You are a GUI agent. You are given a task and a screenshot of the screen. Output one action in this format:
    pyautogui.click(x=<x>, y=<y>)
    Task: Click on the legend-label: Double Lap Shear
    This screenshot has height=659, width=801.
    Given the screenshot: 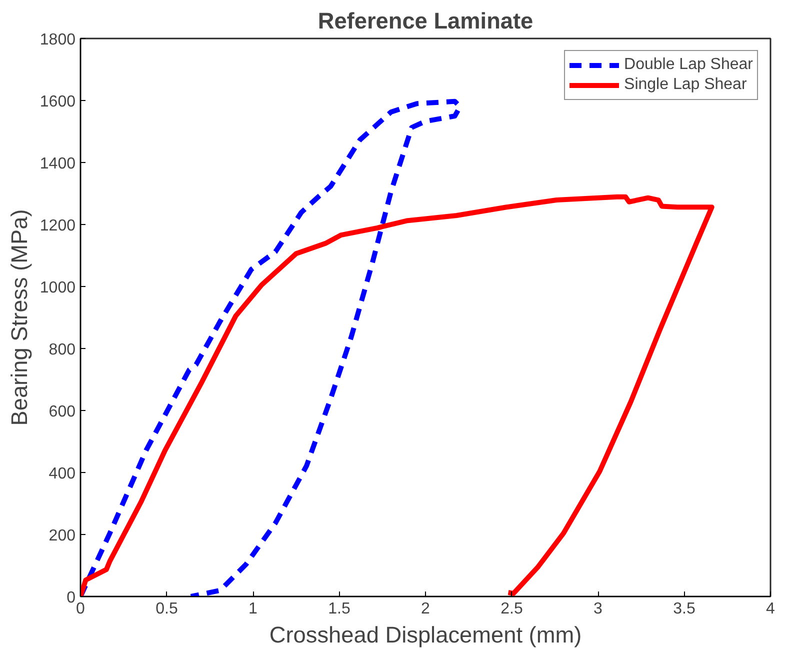 What is the action you would take?
    pyautogui.click(x=688, y=65)
    